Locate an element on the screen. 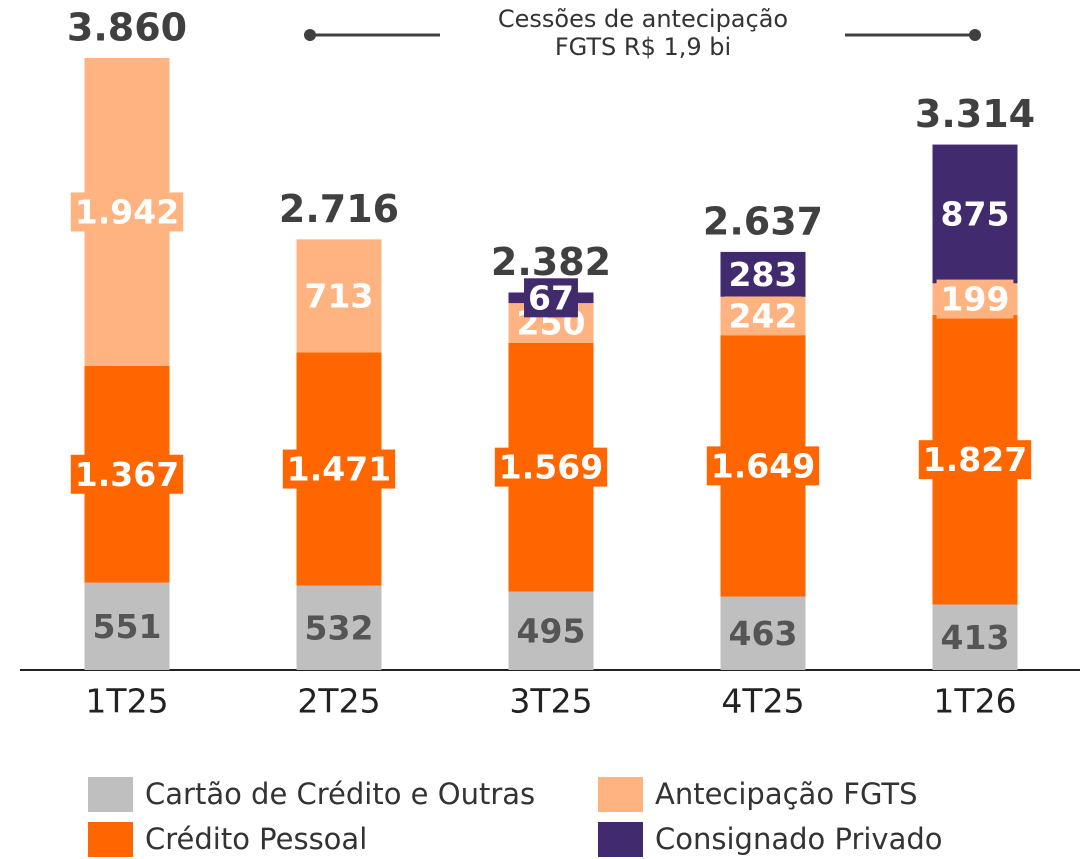 This screenshot has height=859, width=1084. value-label: 242 is located at coordinates (763, 315).